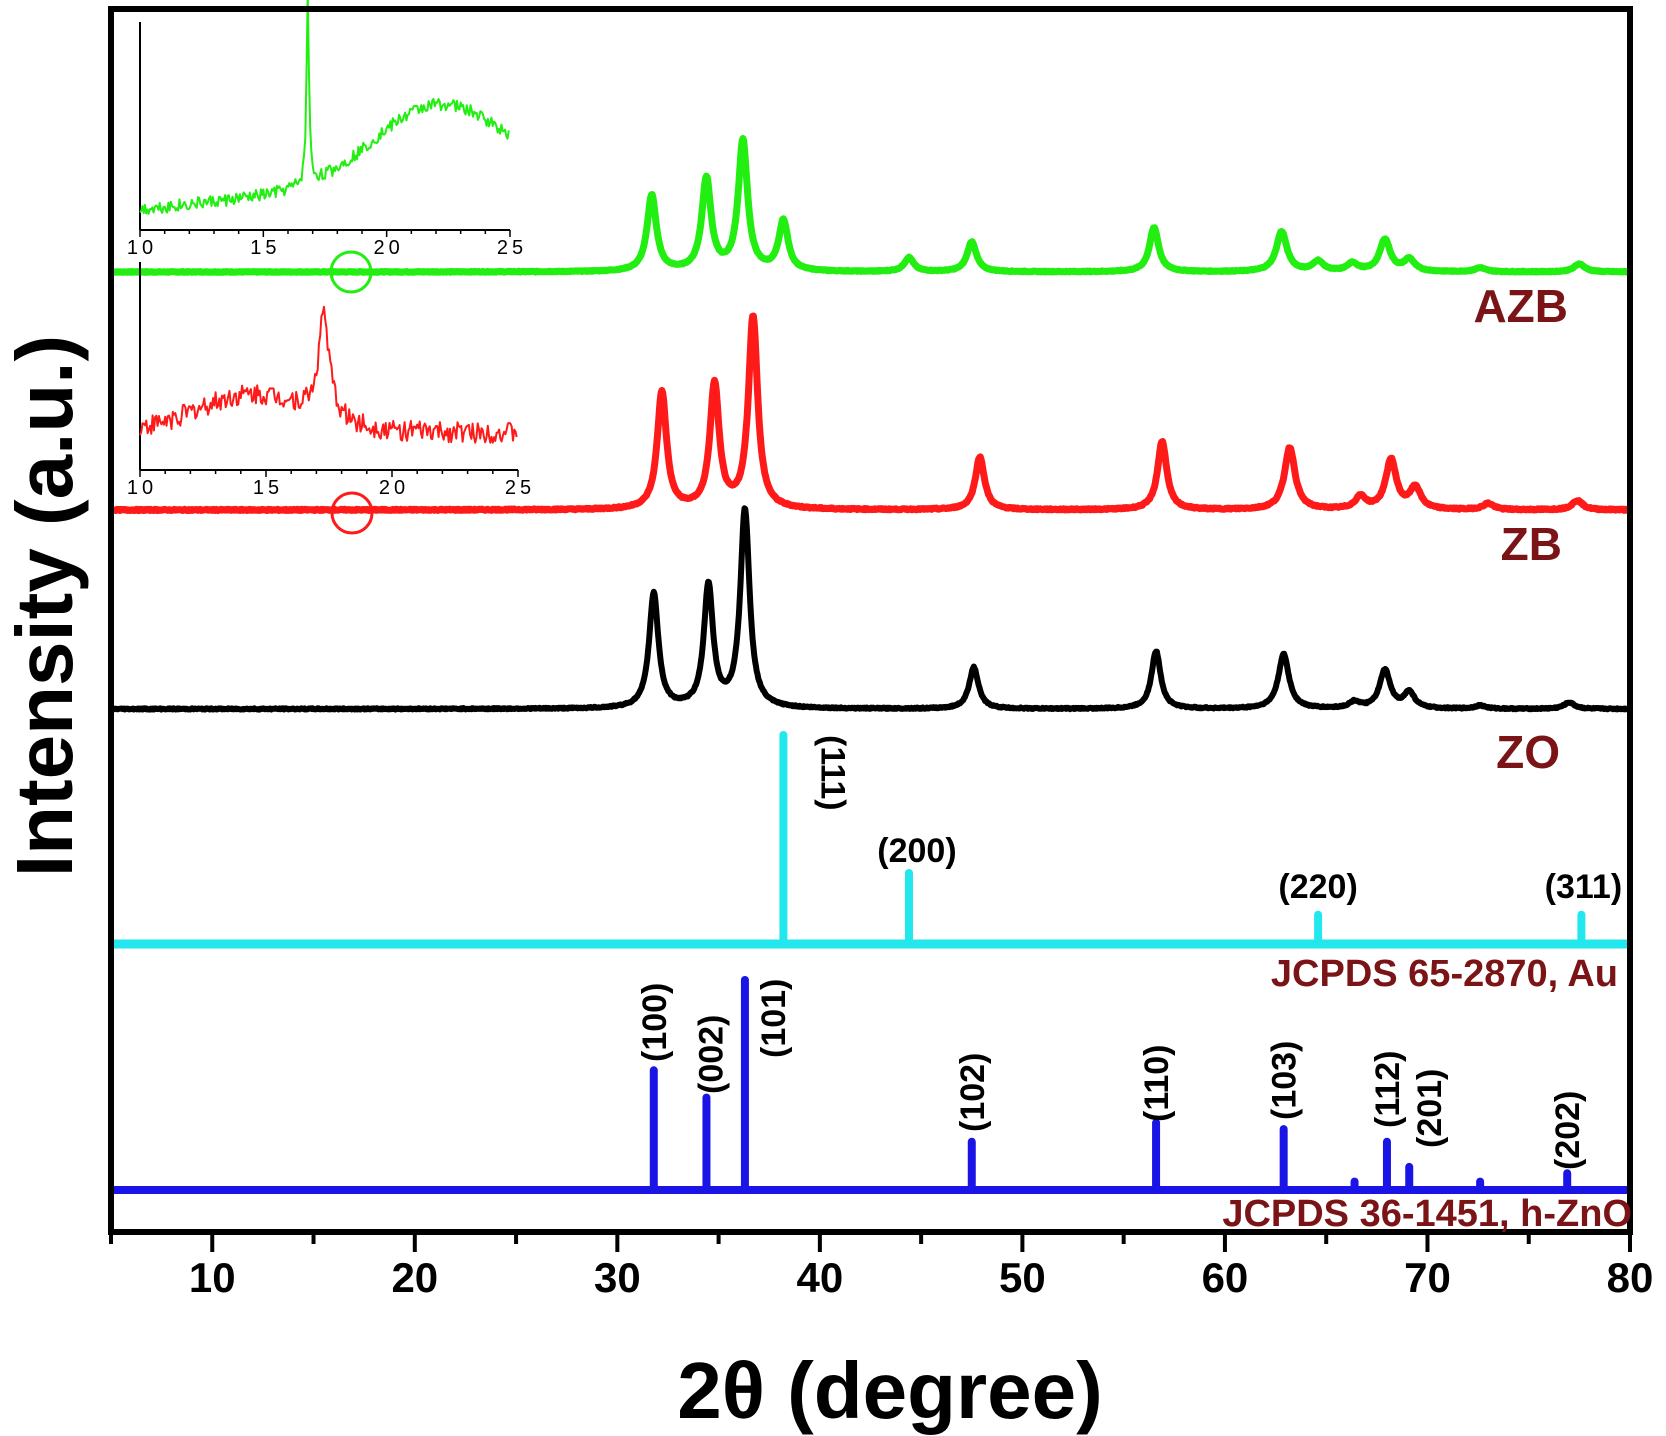 The image size is (1666, 1436). Describe the element at coordinates (1528, 752) in the screenshot. I see `label-zo: ZO` at that location.